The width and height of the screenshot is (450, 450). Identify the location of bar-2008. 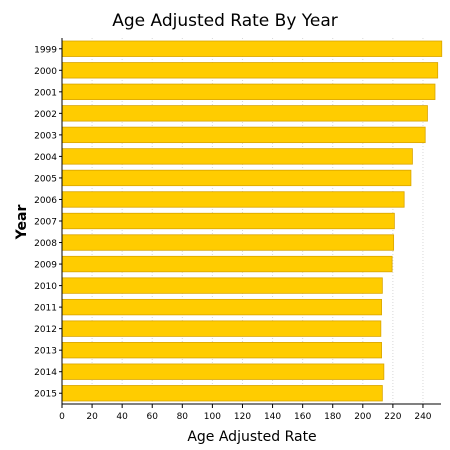
(228, 242).